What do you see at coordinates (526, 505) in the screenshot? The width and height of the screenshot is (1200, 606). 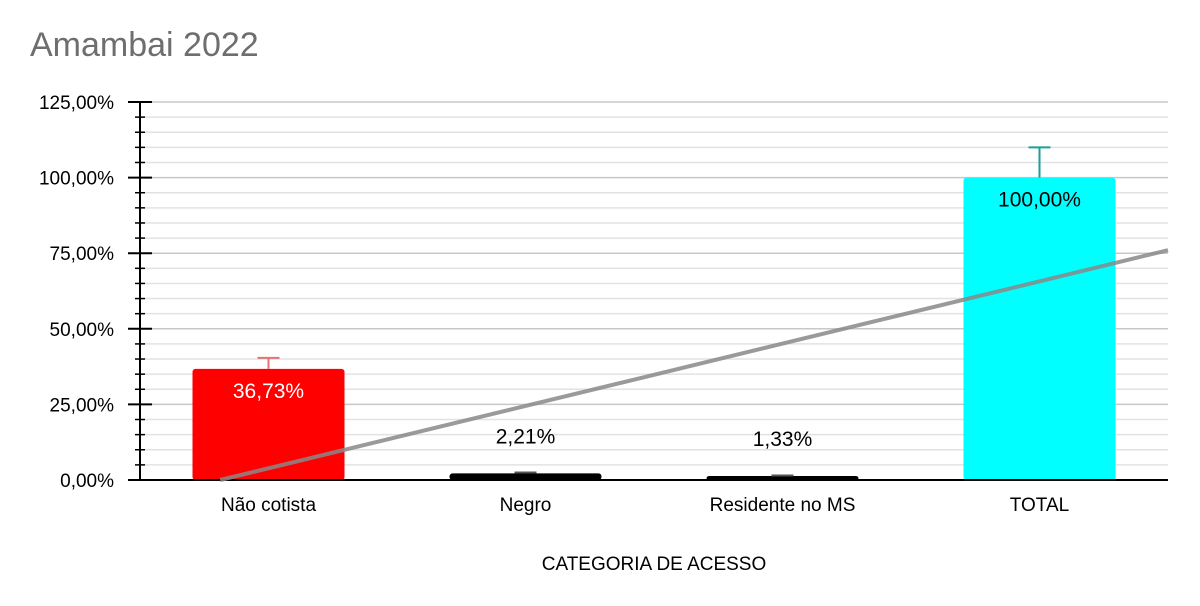 I see `x-tick-label: Negro` at bounding box center [526, 505].